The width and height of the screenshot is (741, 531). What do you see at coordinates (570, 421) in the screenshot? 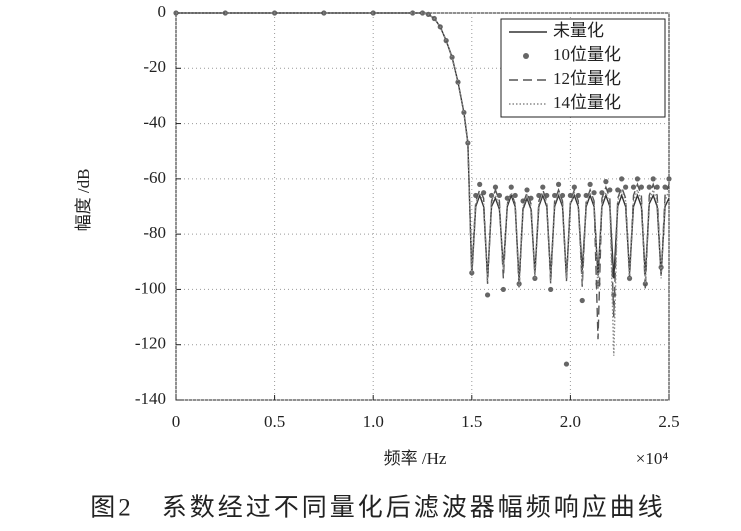
I see `x-tick-label: 2.0` at bounding box center [570, 421].